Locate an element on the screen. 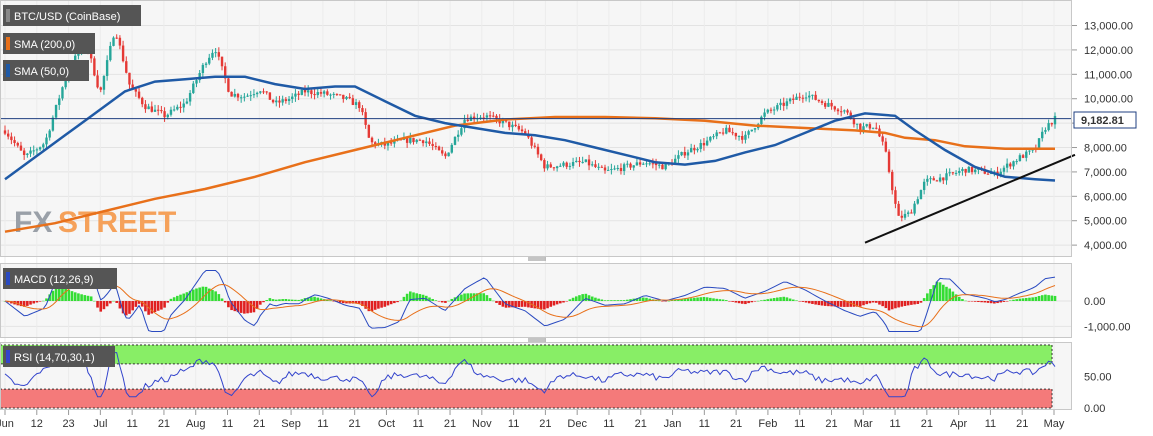 The width and height of the screenshot is (1153, 436). x-tick-label: 11 is located at coordinates (894, 424).